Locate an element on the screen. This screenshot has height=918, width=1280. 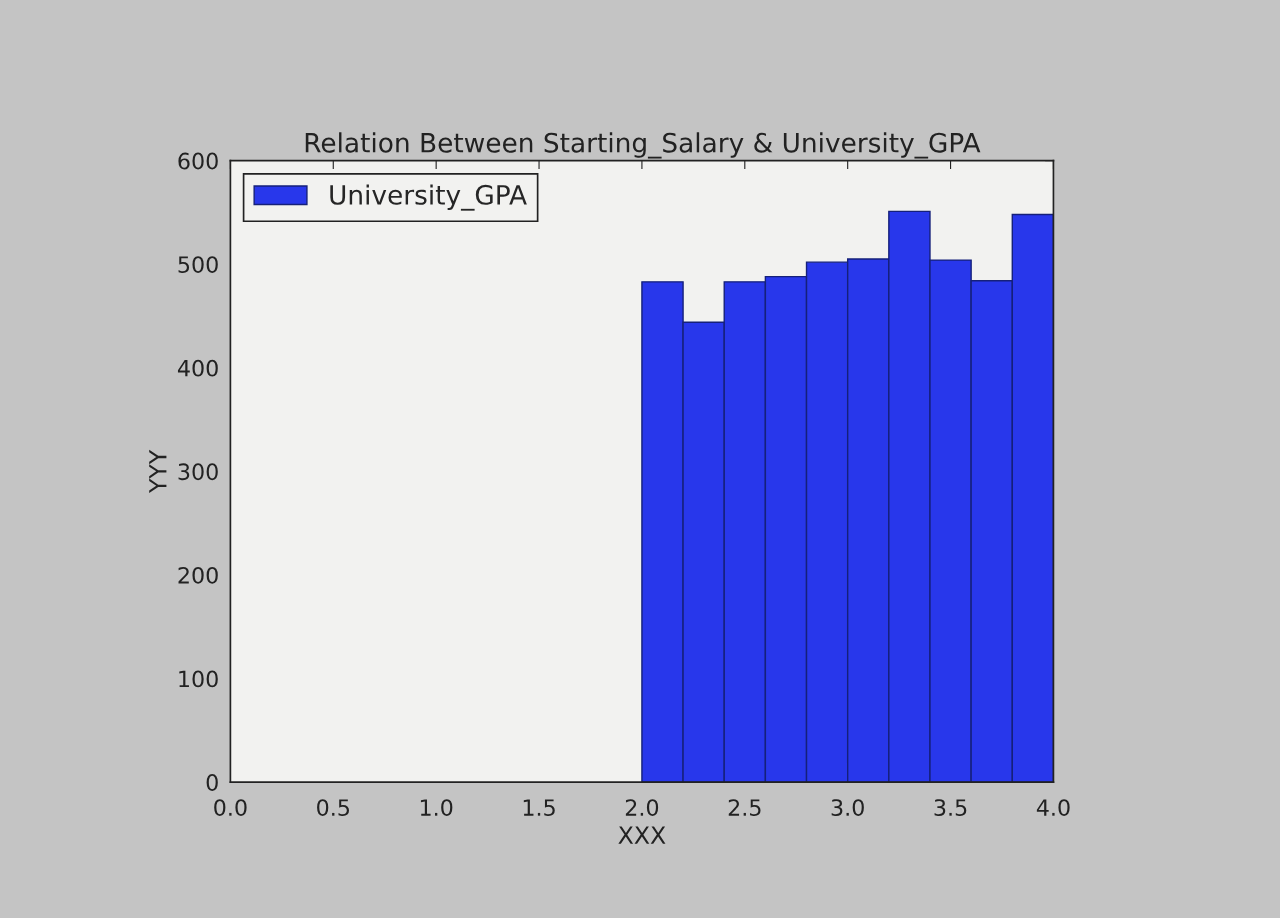
y-tick-label: 400 is located at coordinates (197, 368).